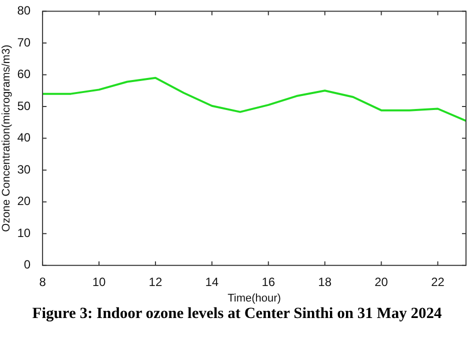 The image size is (474, 348). What do you see at coordinates (24, 137) in the screenshot?
I see `y-tick-label: 40` at bounding box center [24, 137].